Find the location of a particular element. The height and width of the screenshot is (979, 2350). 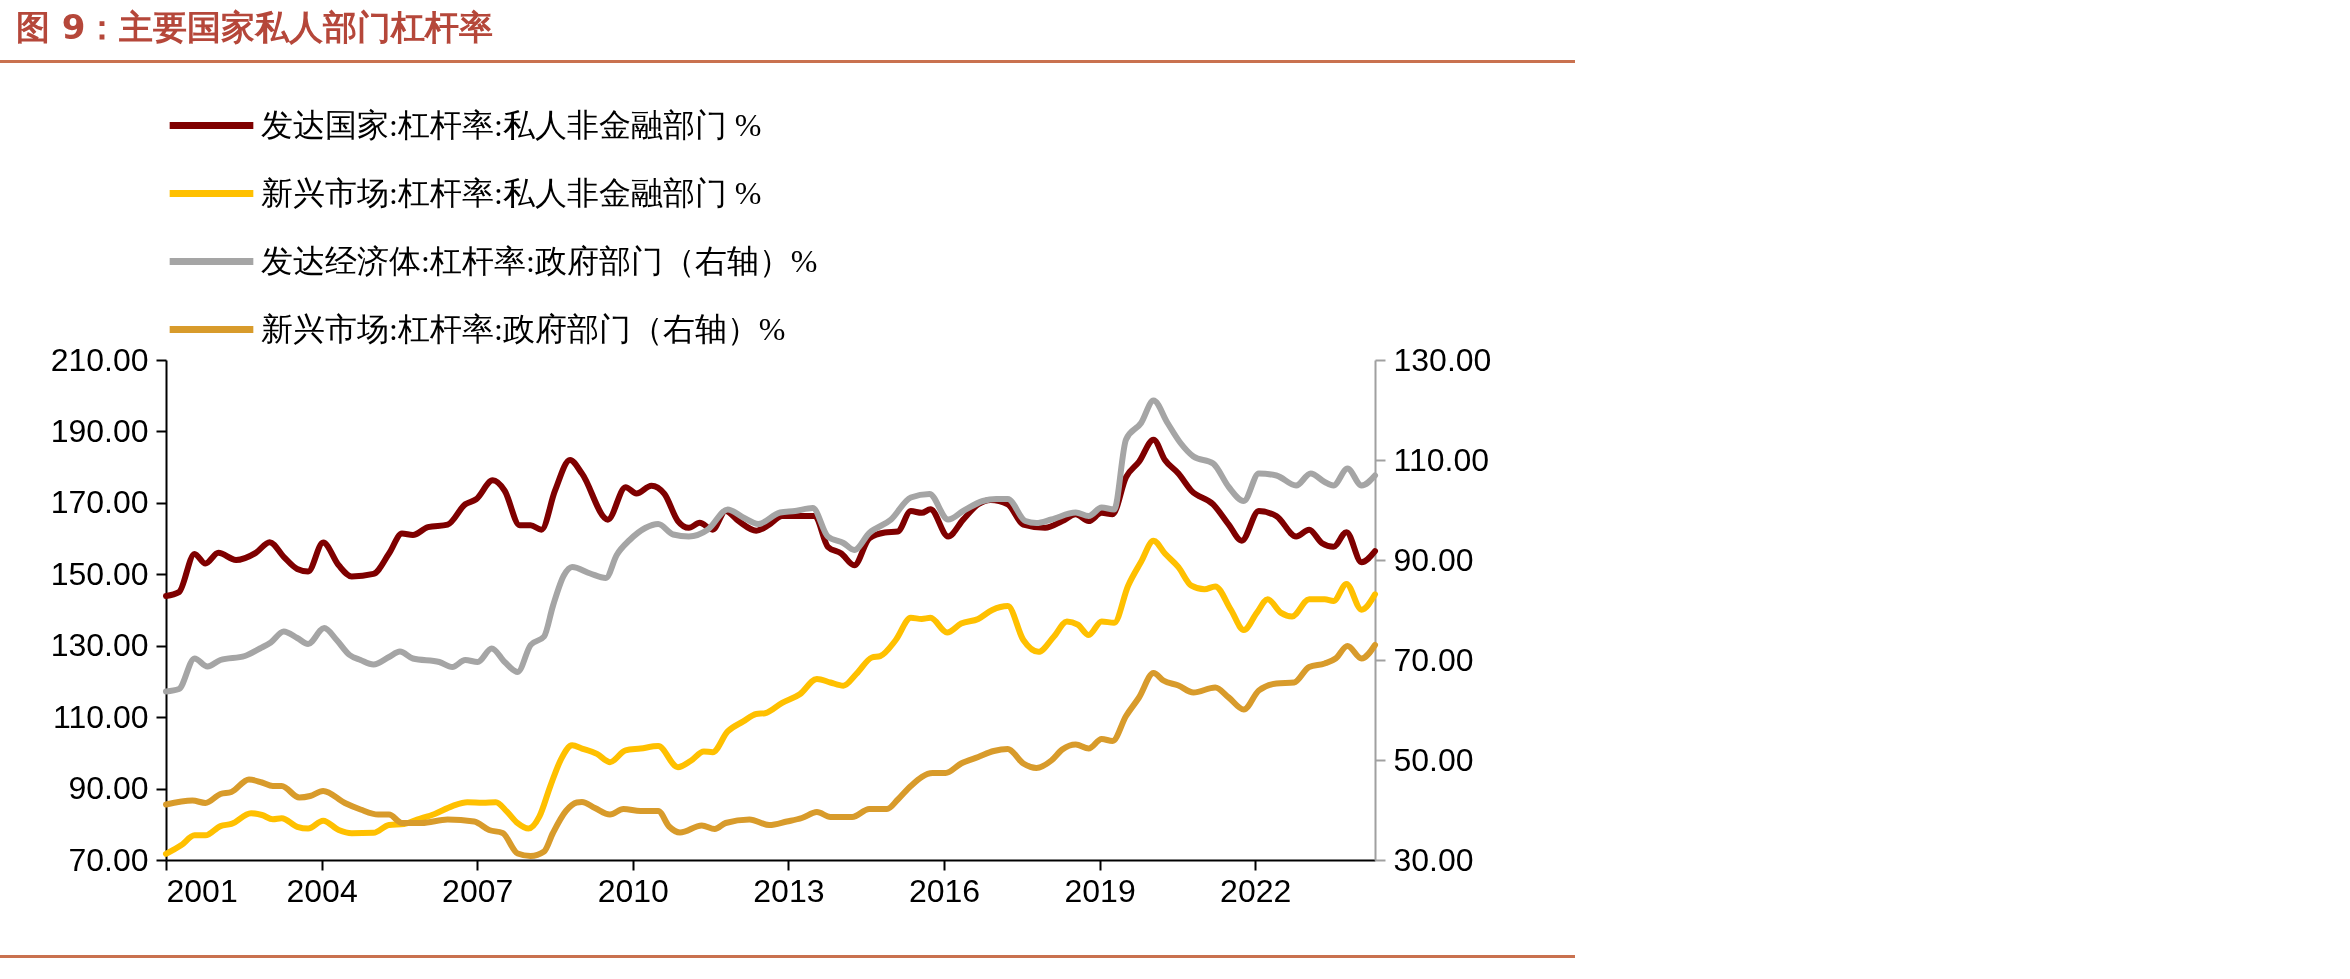

y2-tick-label: 70.00 is located at coordinates (1433, 659).